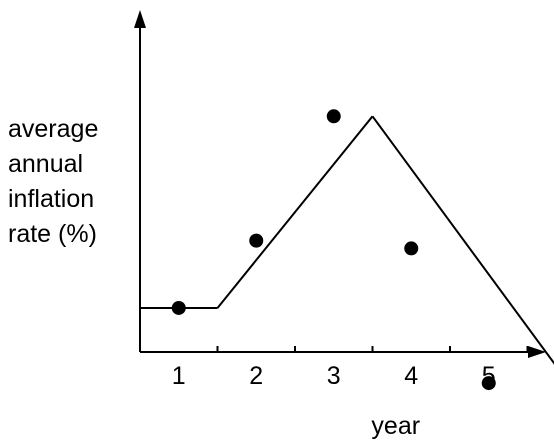 This screenshot has width=554, height=444. Describe the element at coordinates (71, 182) in the screenshot. I see `y-axis-label: average annual inflation rate (%)` at that location.